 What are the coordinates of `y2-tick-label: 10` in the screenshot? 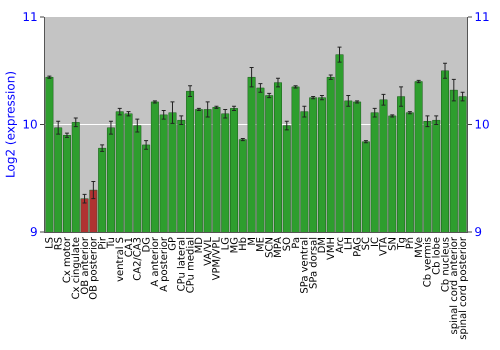 It's located at (482, 125).